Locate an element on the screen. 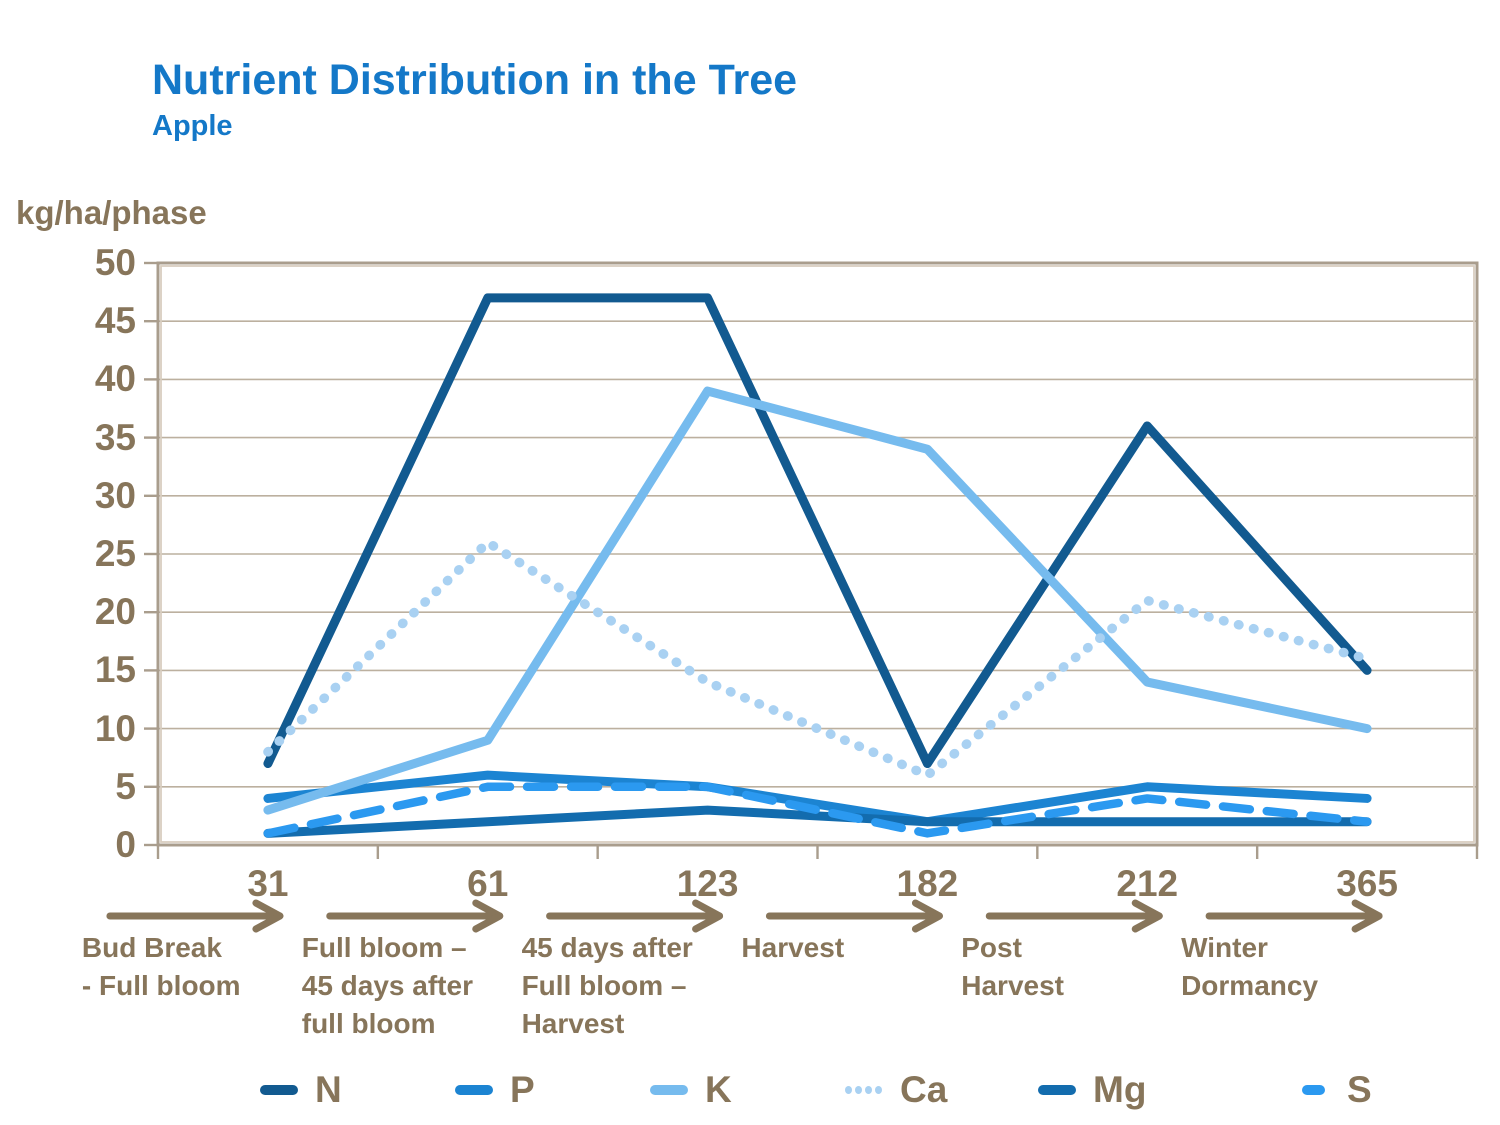 The height and width of the screenshot is (1125, 1500). legend-item-K: K is located at coordinates (691, 1090).